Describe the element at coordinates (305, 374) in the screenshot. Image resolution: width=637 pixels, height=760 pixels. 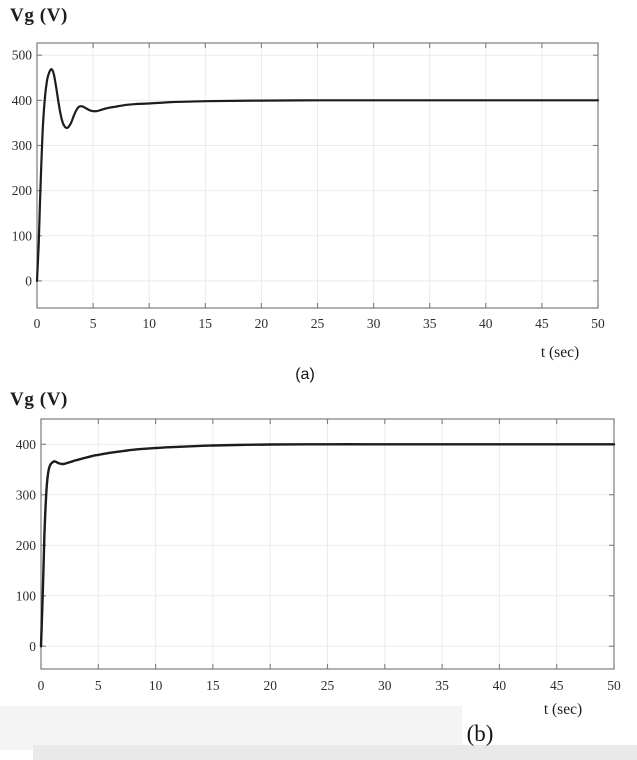
I see `chart-a-caption: (a)` at that location.